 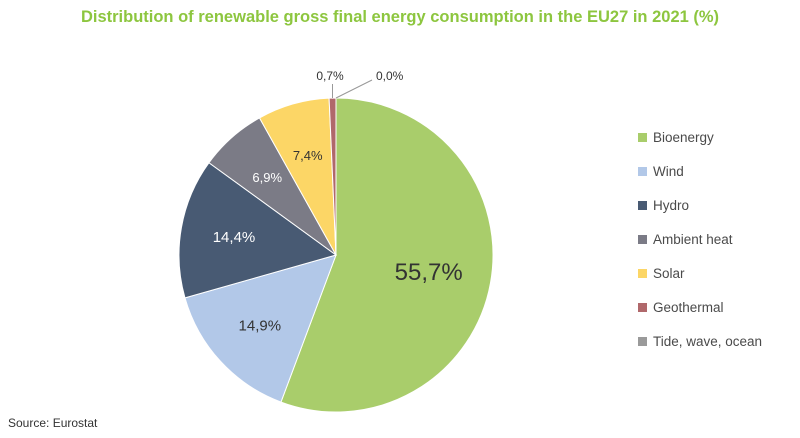 What do you see at coordinates (53, 423) in the screenshot?
I see `source-note: Source: Eurostat` at bounding box center [53, 423].